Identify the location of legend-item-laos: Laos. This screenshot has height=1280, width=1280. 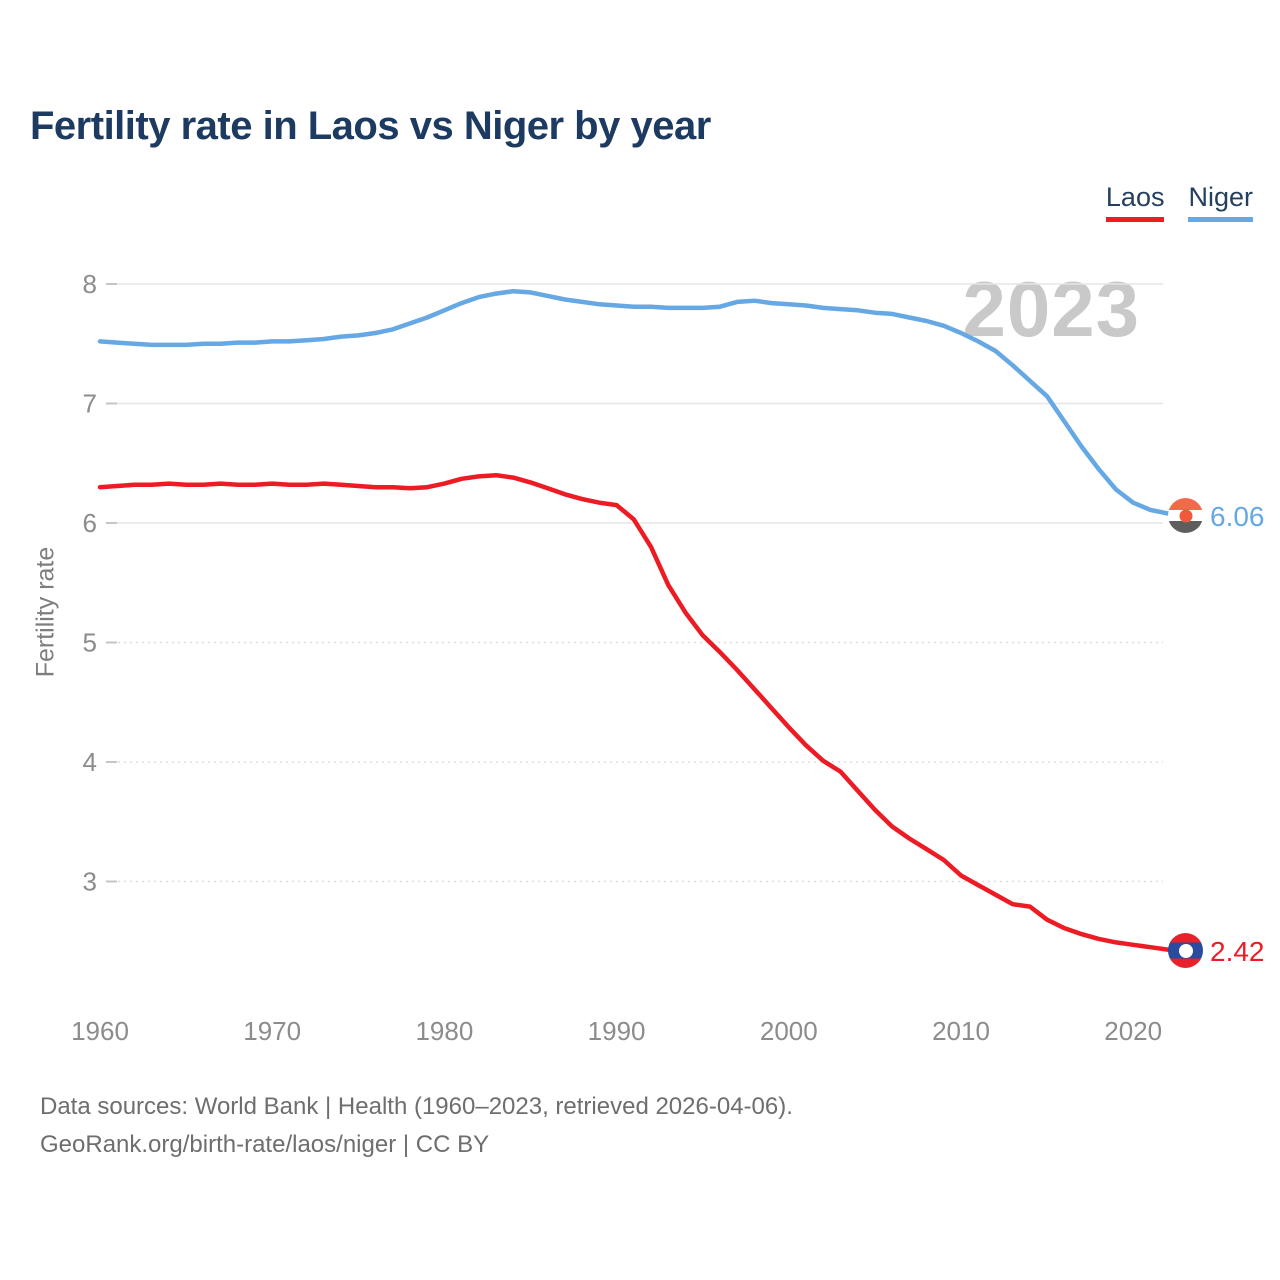
(1135, 202).